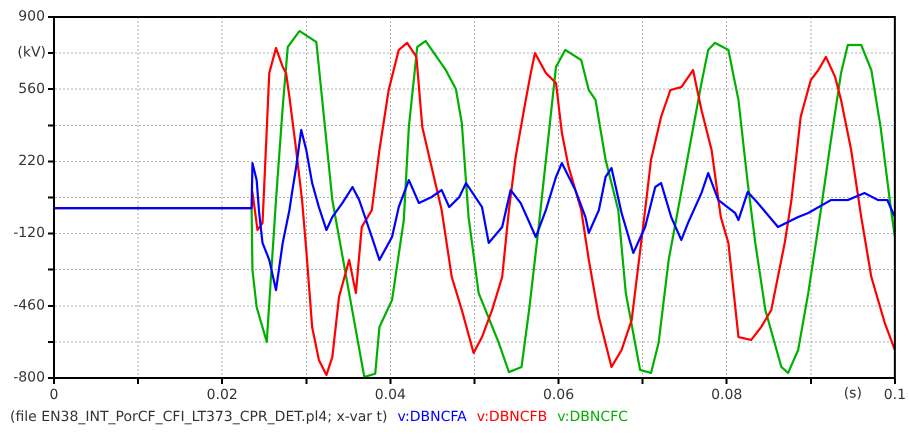 Image resolution: width=909 pixels, height=436 pixels. What do you see at coordinates (29, 305) in the screenshot?
I see `y-tick-label: -460` at bounding box center [29, 305].